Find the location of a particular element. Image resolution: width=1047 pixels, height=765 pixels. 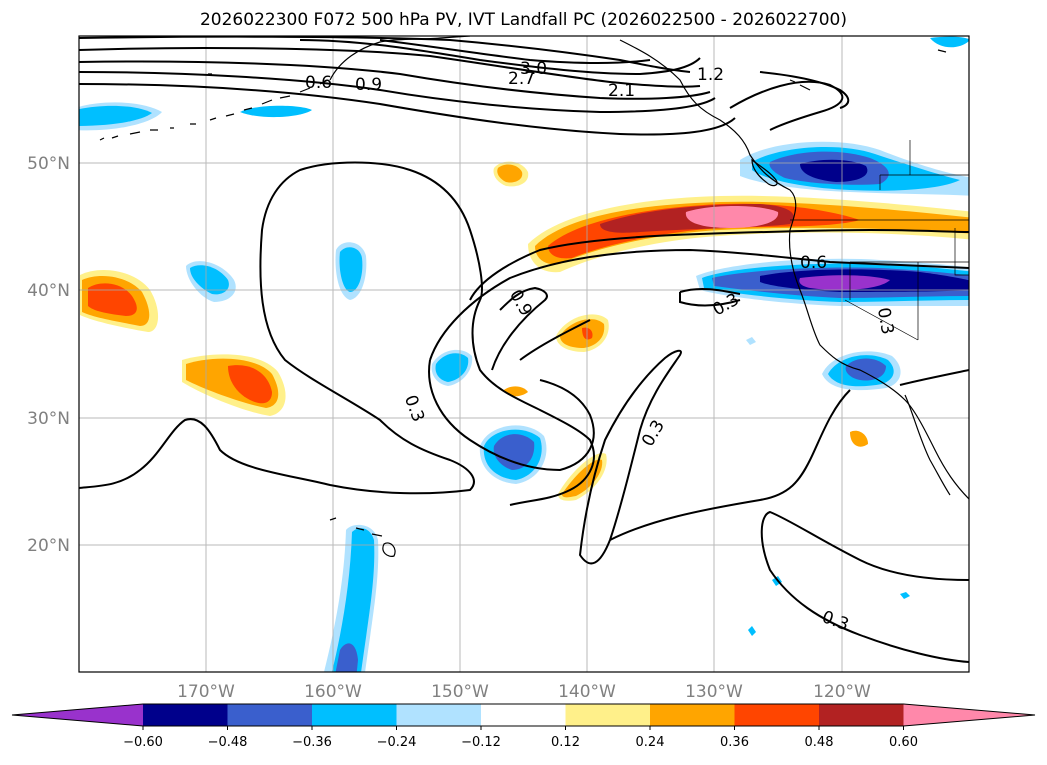

colorbar-tick-label: 0.60 is located at coordinates (903, 742).